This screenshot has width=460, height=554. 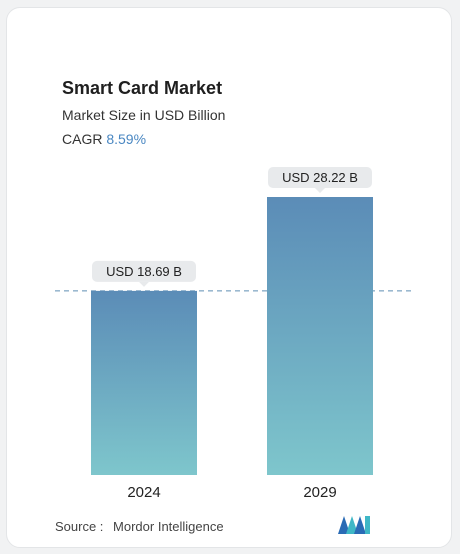 I want to click on x-tick-label: 2024, so click(x=143, y=492).